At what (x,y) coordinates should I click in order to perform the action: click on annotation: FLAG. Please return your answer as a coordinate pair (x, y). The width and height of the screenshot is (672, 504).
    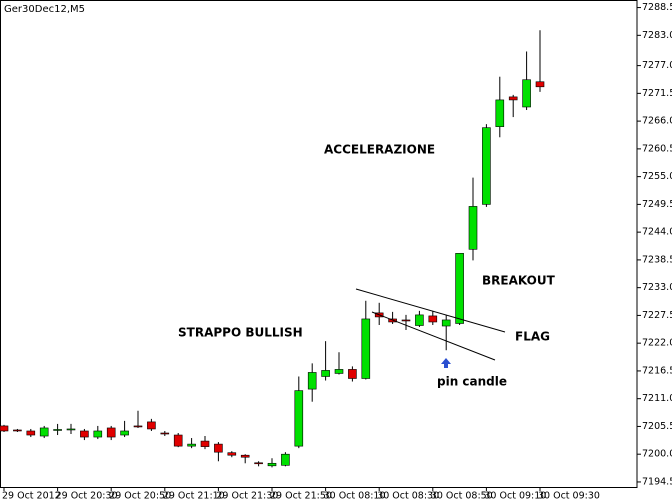
    Looking at the image, I should click on (532, 337).